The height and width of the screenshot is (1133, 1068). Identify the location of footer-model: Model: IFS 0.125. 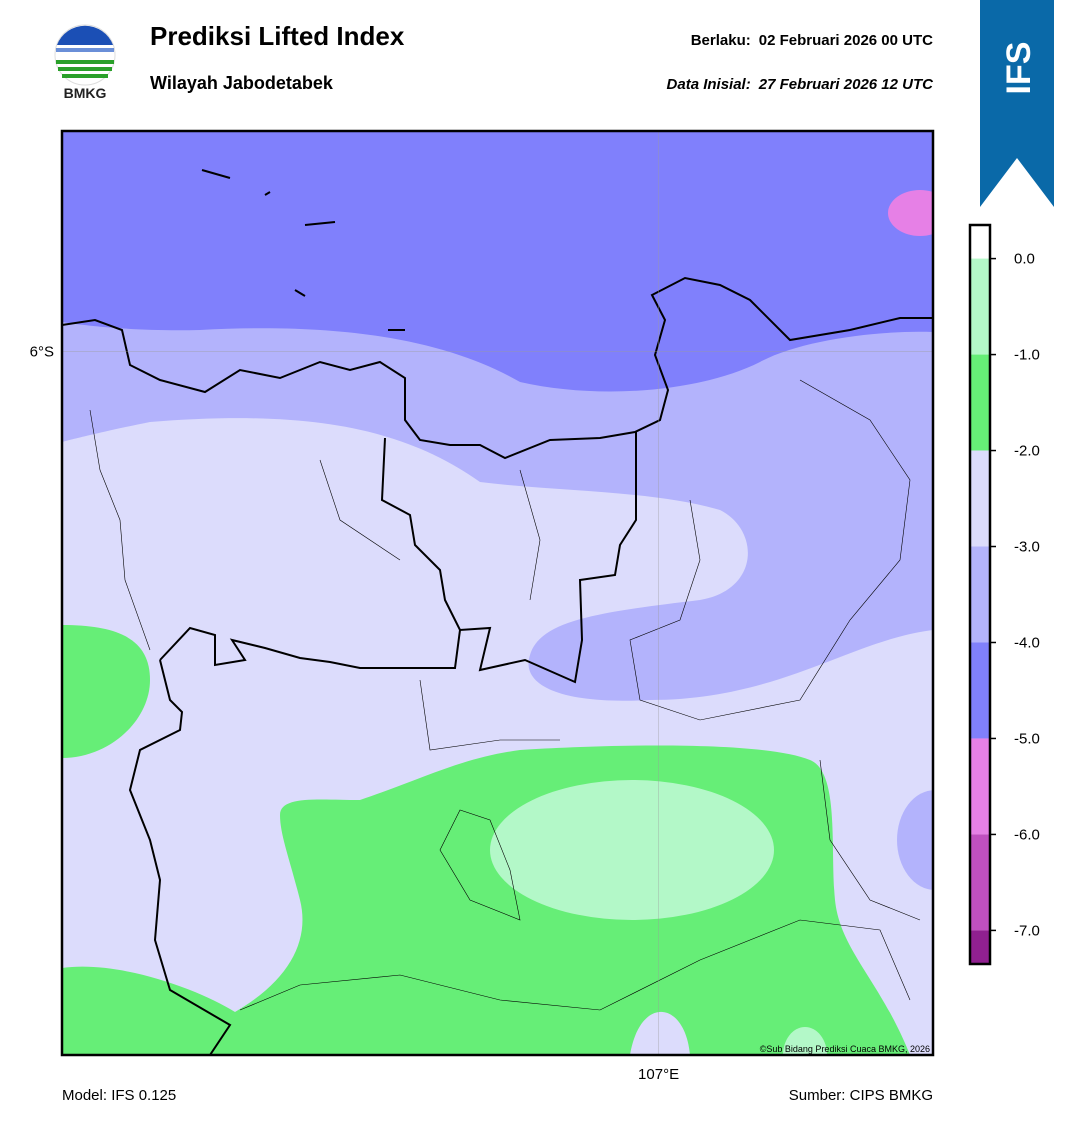
(119, 1095).